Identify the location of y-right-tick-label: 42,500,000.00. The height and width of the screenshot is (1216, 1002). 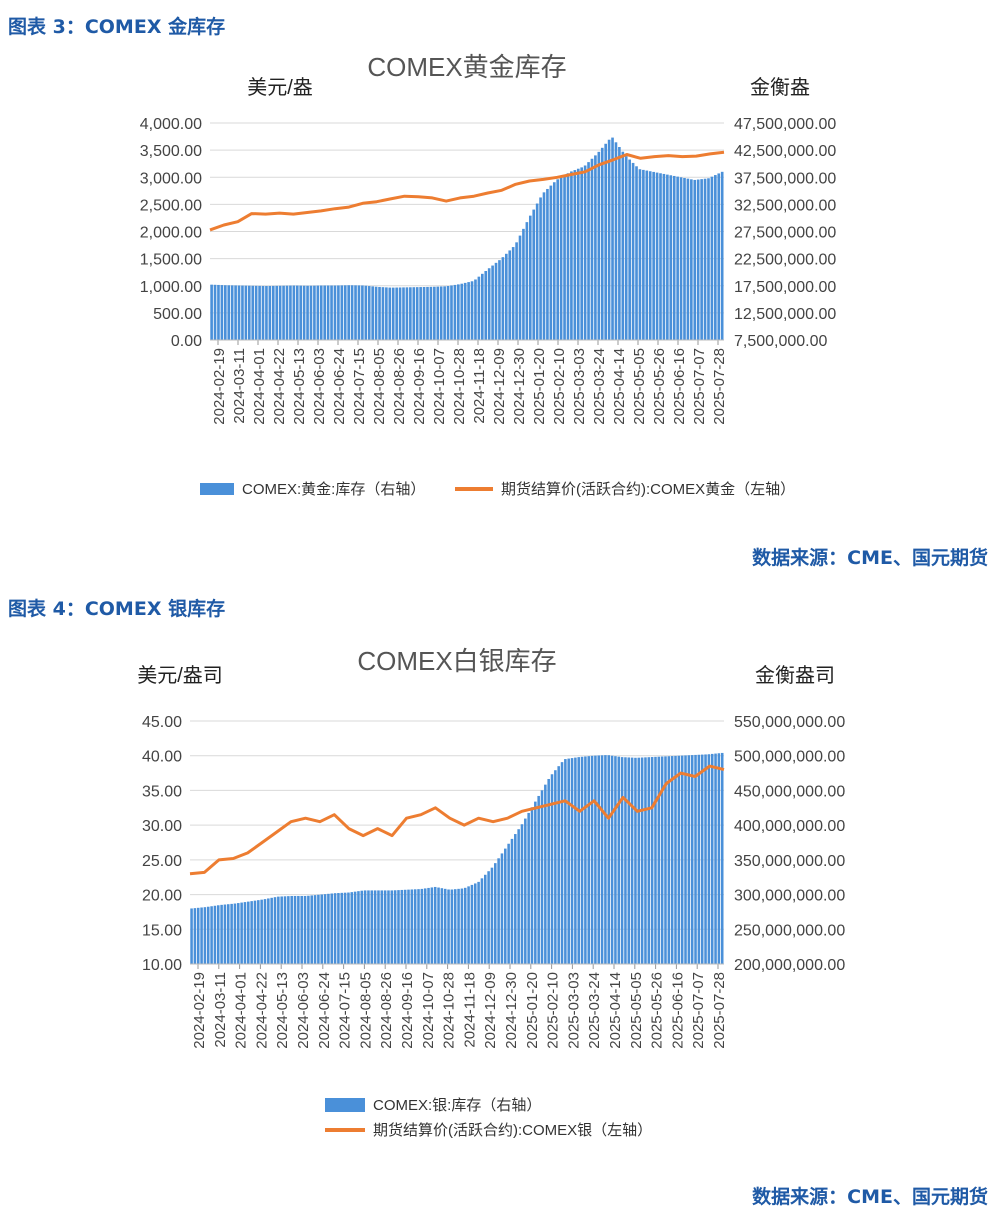
(785, 151).